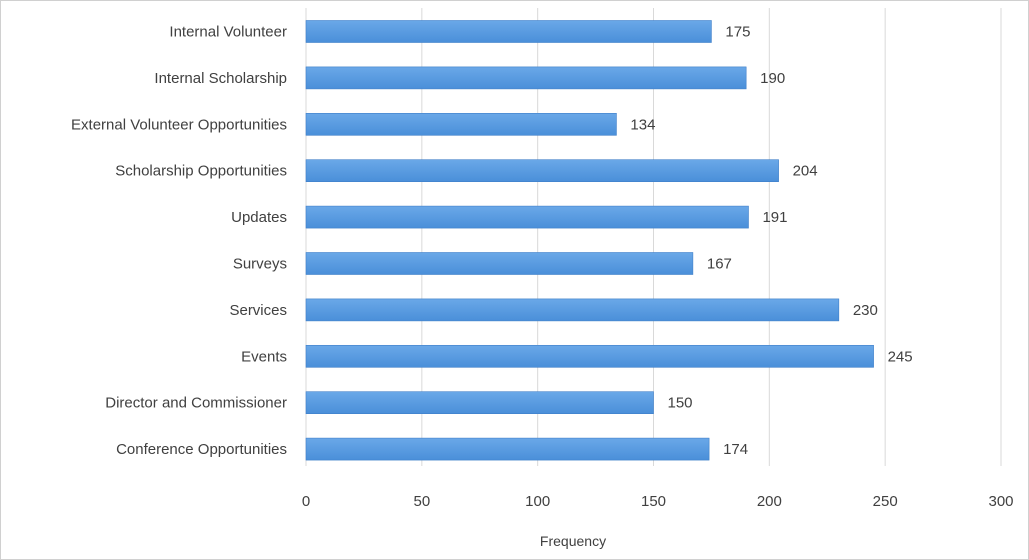 The image size is (1029, 560). What do you see at coordinates (537, 501) in the screenshot?
I see `x-tick-label: 100` at bounding box center [537, 501].